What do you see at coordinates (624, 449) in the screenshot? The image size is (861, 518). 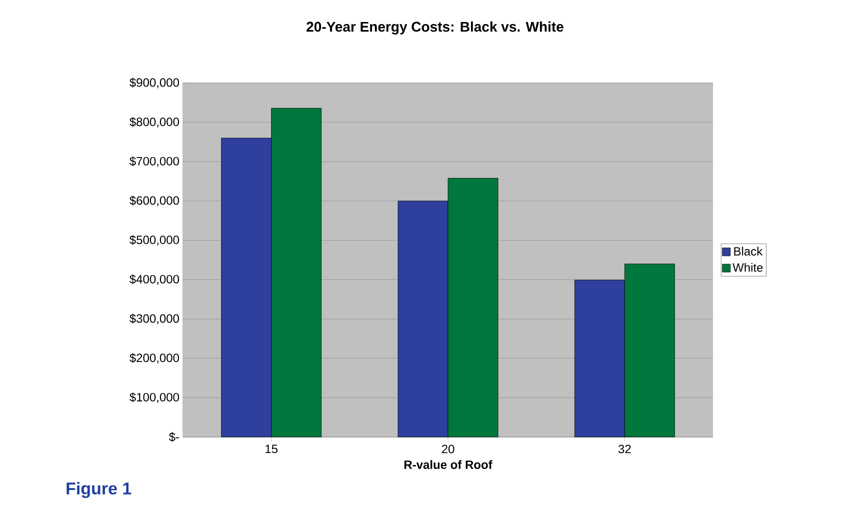 I see `x-tick-label: 32` at bounding box center [624, 449].